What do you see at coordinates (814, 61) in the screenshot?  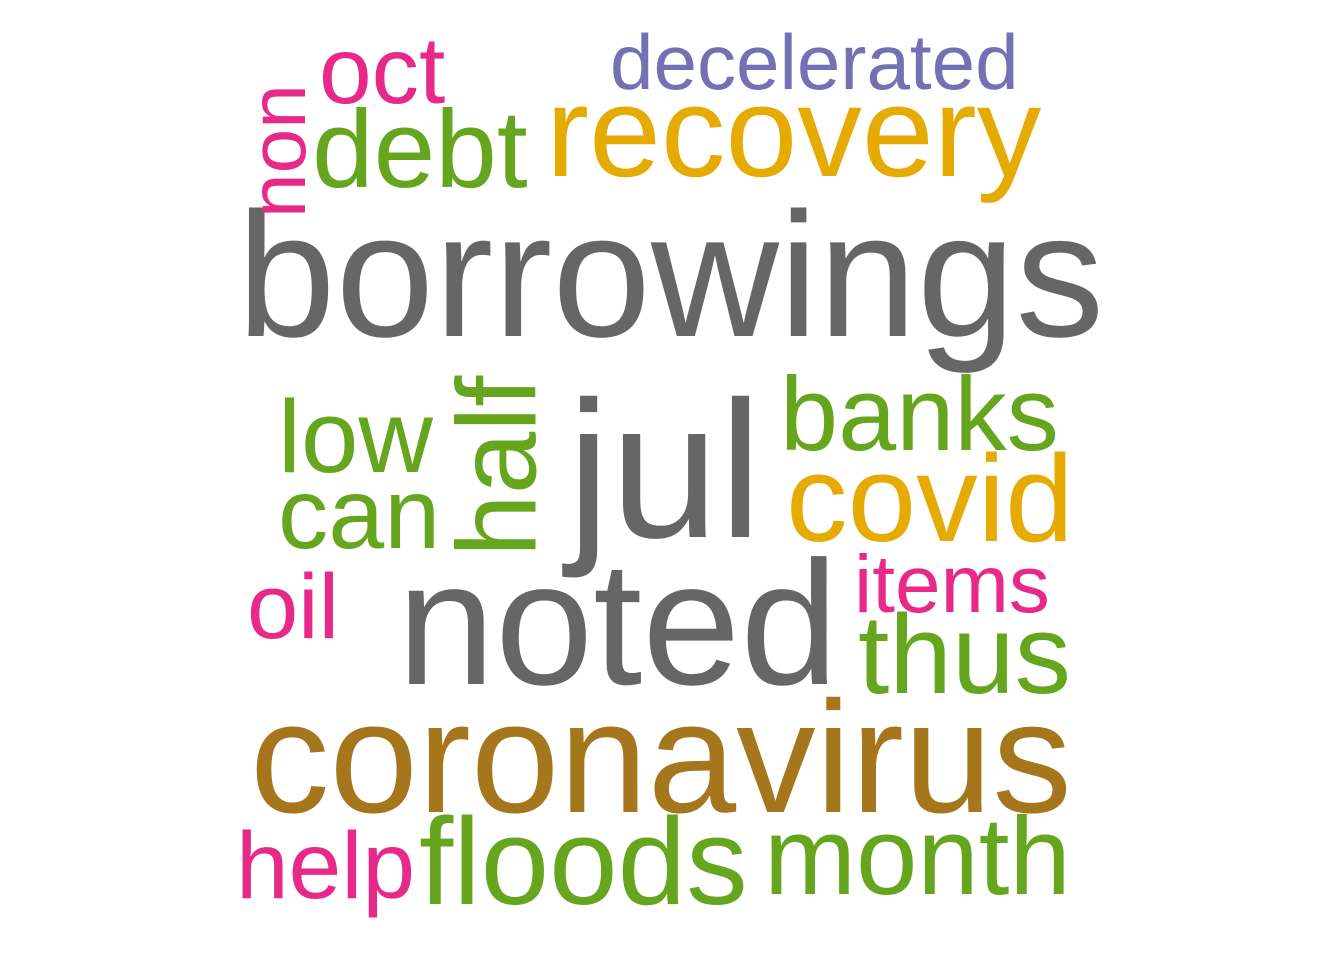 I see `word-decelerated: decelerated` at bounding box center [814, 61].